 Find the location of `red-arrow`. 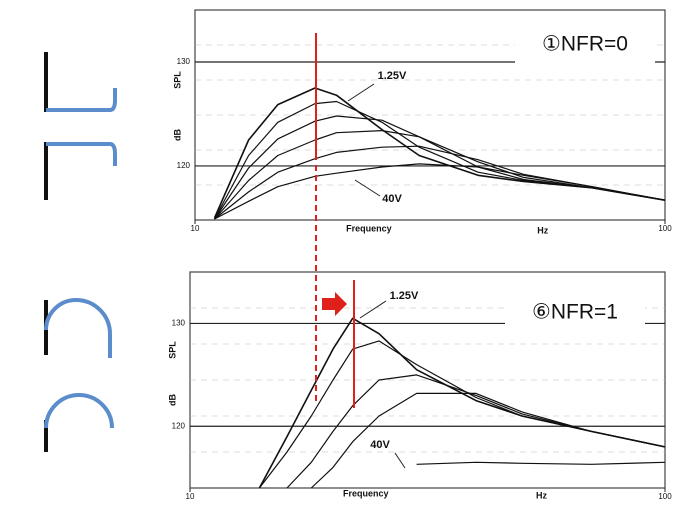

red-arrow is located at coordinates (334, 304).